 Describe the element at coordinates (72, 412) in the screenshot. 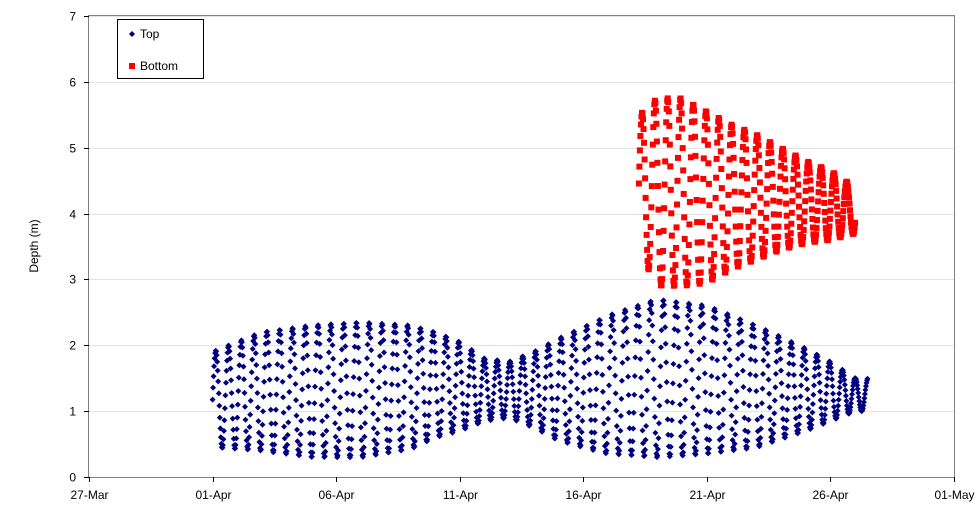

I see `y-tick-label: 1` at that location.